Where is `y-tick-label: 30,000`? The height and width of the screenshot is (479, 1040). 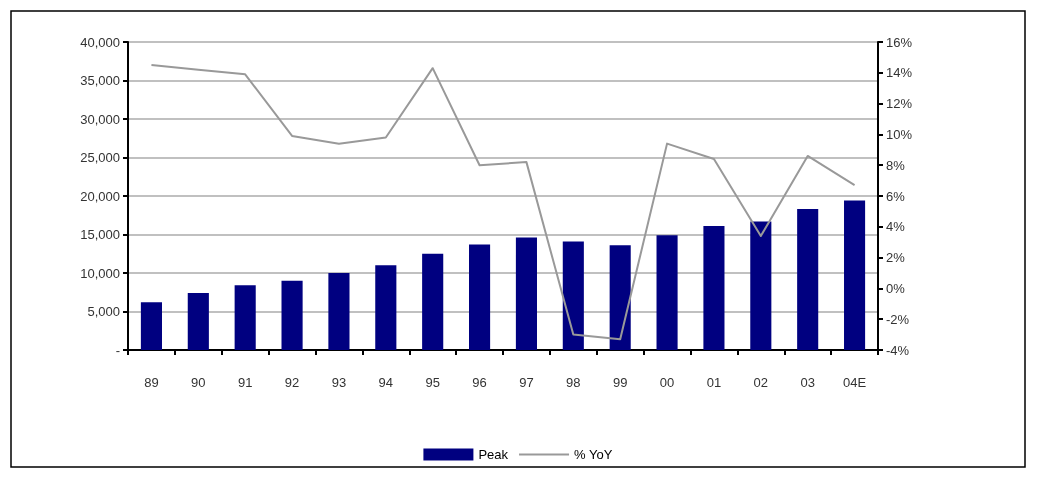
y-tick-label: 30,000 is located at coordinates (100, 119).